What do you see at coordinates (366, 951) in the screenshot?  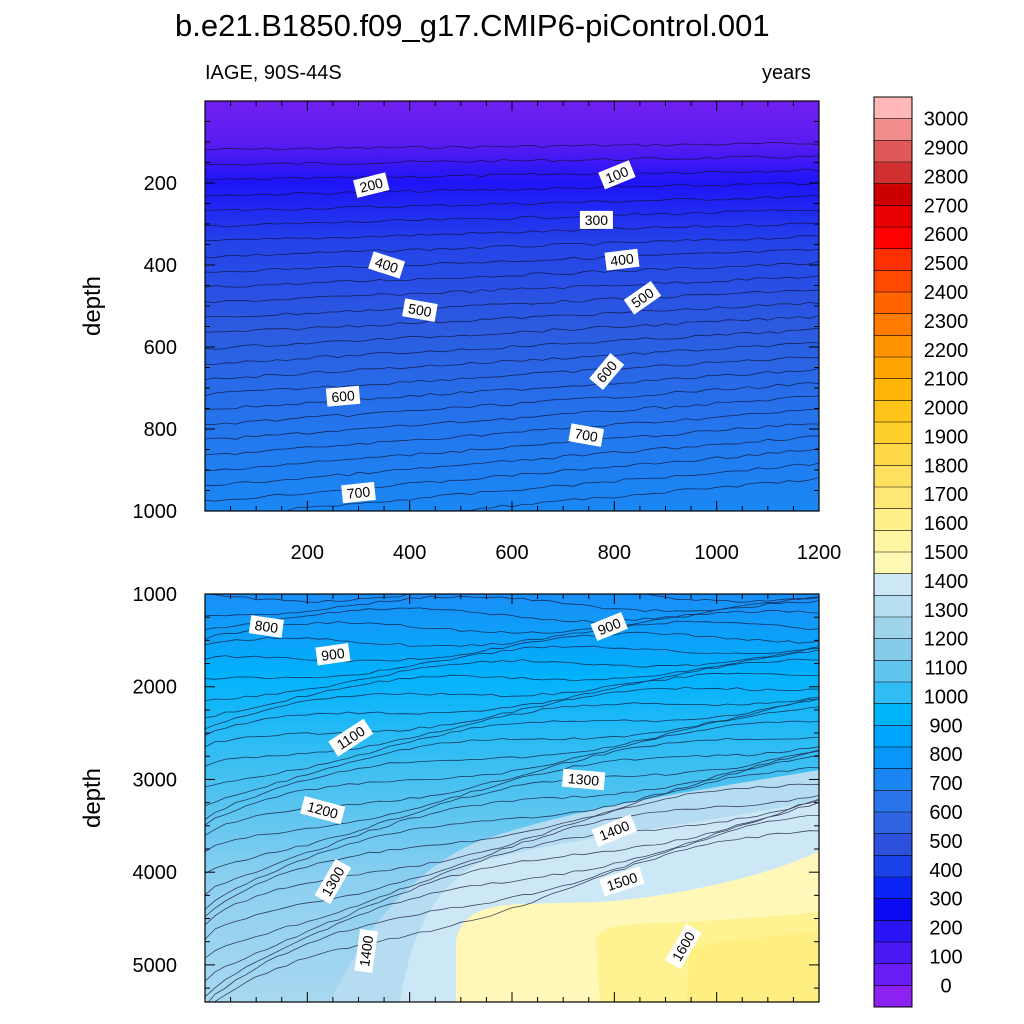 I see `contour-label: 1400` at bounding box center [366, 951].